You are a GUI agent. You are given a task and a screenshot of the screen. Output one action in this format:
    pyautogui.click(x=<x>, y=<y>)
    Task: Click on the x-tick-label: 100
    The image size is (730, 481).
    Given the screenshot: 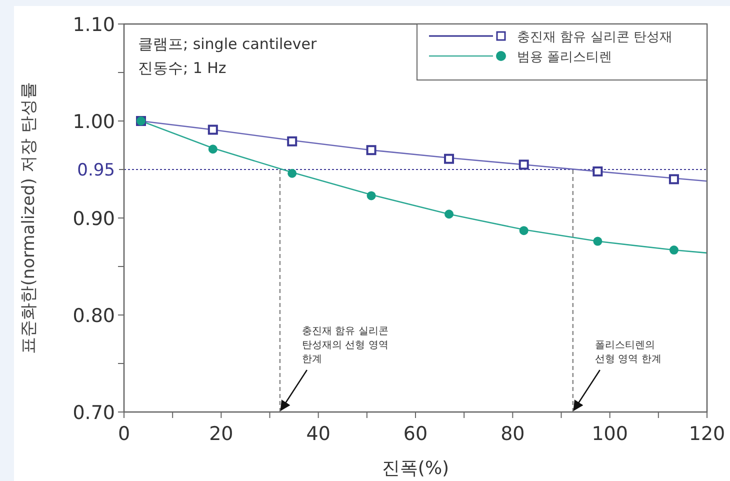 What is the action you would take?
    pyautogui.click(x=610, y=434)
    